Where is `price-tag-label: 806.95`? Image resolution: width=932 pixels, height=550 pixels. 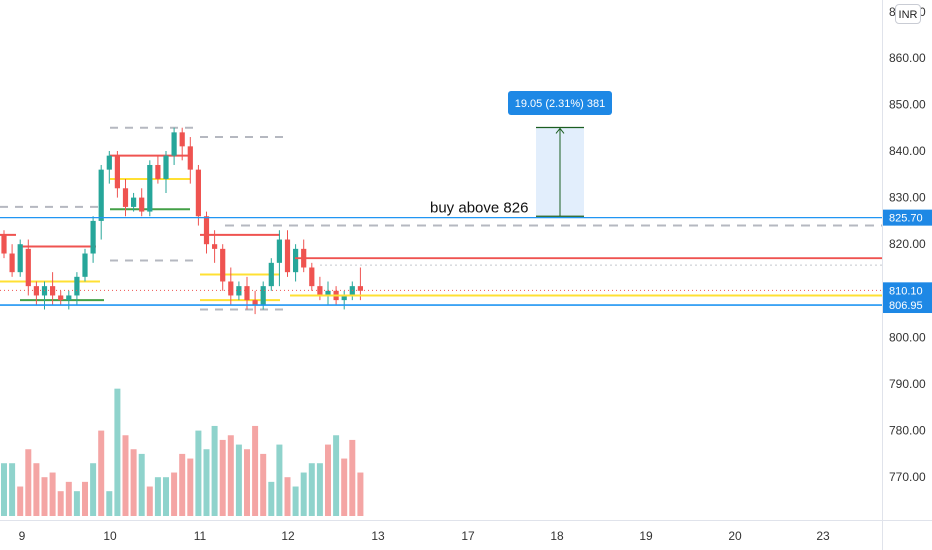
price-tag-label: 806.95 is located at coordinates (906, 306).